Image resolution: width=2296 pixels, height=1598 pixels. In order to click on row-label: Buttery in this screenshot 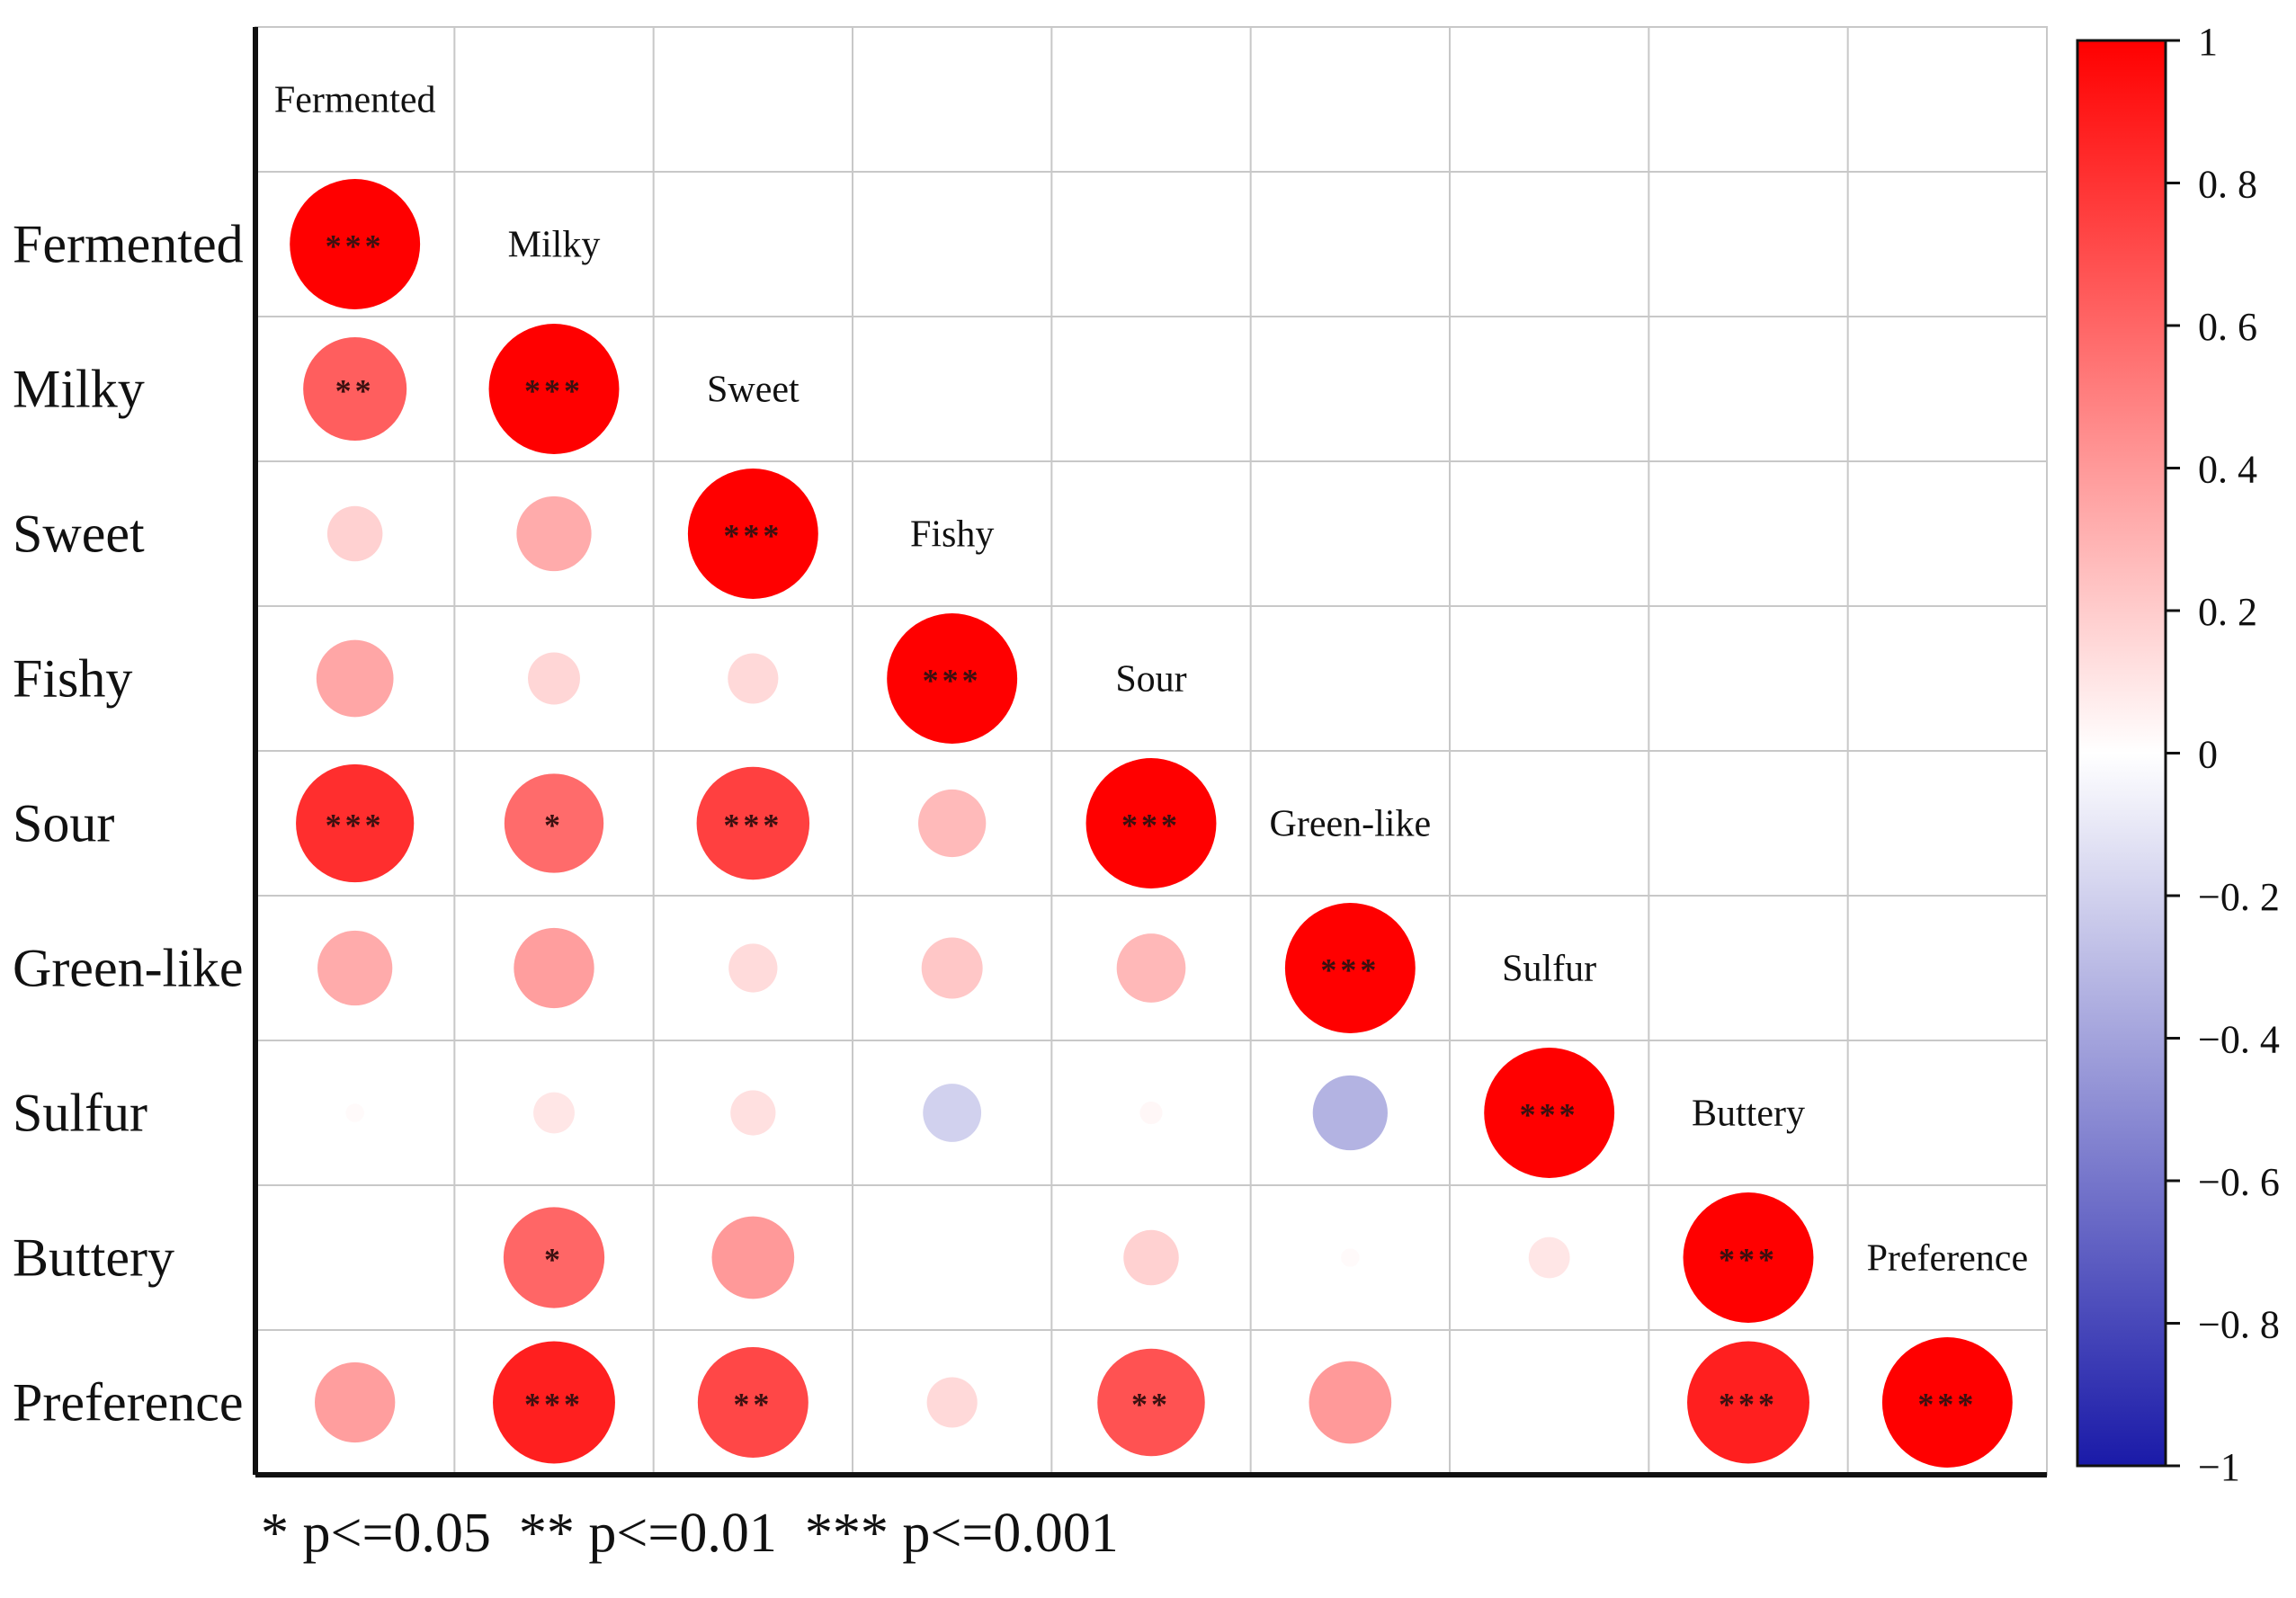, I will do `click(93, 1258)`.